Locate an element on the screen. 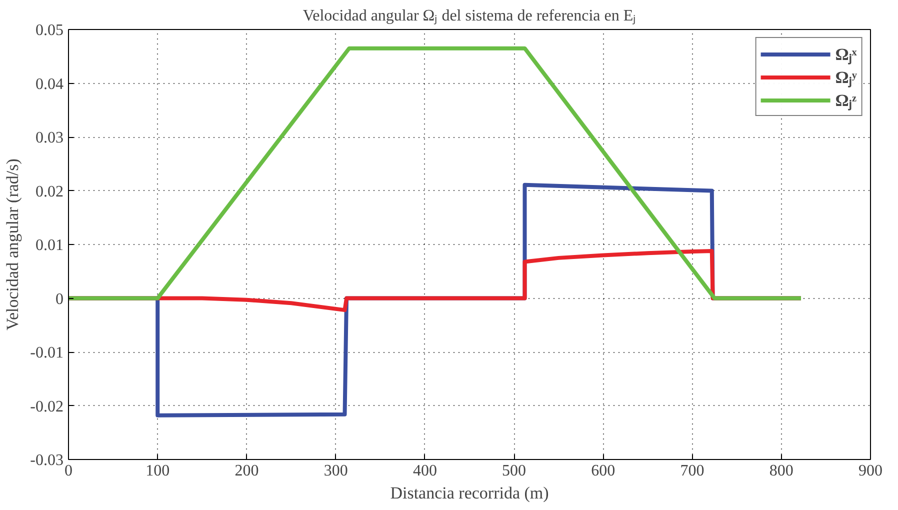  y-tick-label: 0 is located at coordinates (60, 299).